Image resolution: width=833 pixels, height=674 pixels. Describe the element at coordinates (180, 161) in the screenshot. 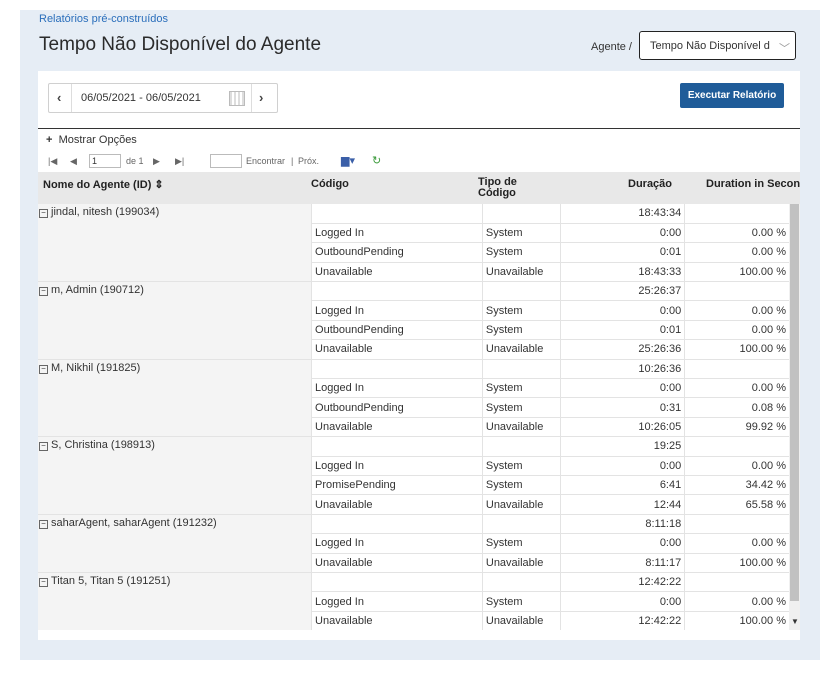

I see `last-page-icon: ▶|` at that location.